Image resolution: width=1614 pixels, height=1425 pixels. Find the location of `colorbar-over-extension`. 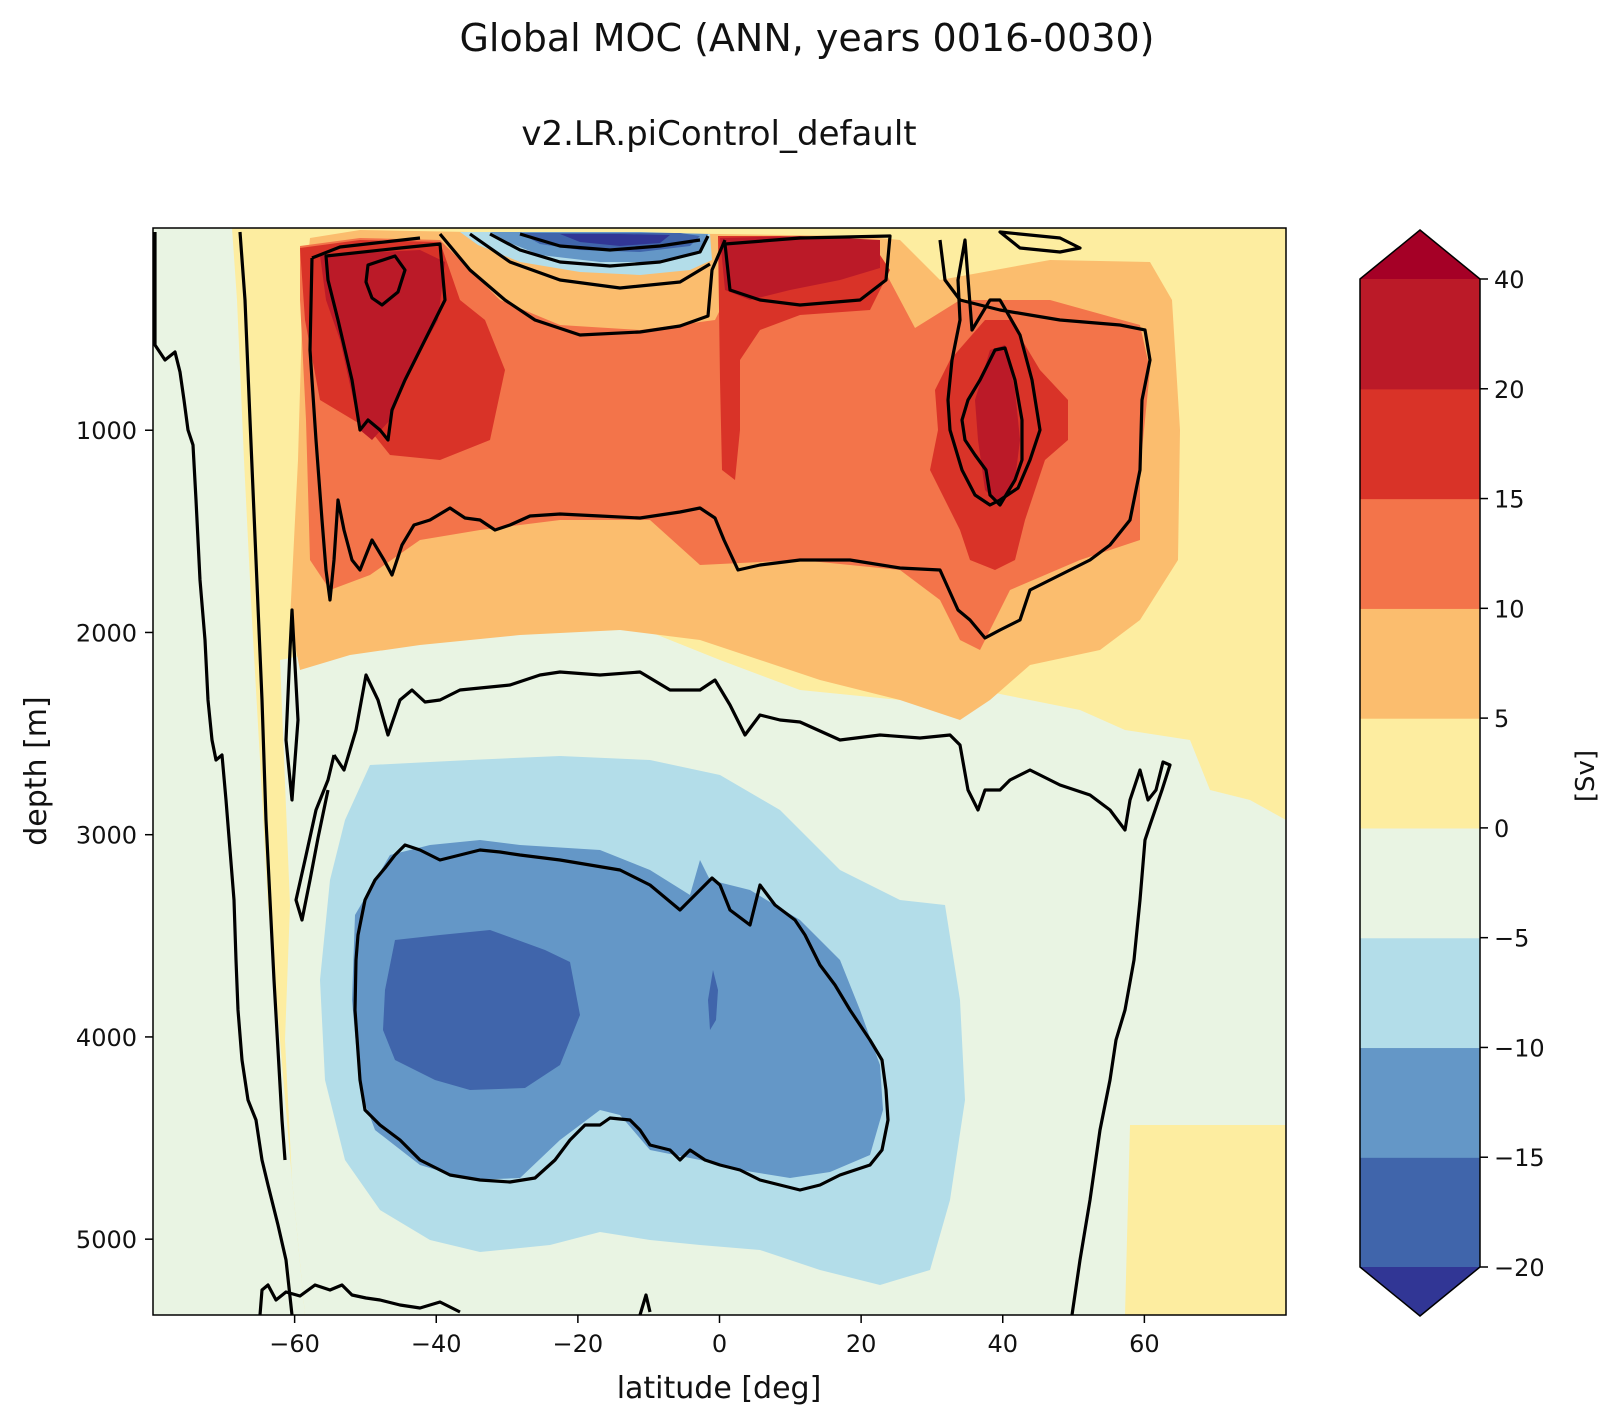

colorbar-over-extension is located at coordinates (1420, 254).